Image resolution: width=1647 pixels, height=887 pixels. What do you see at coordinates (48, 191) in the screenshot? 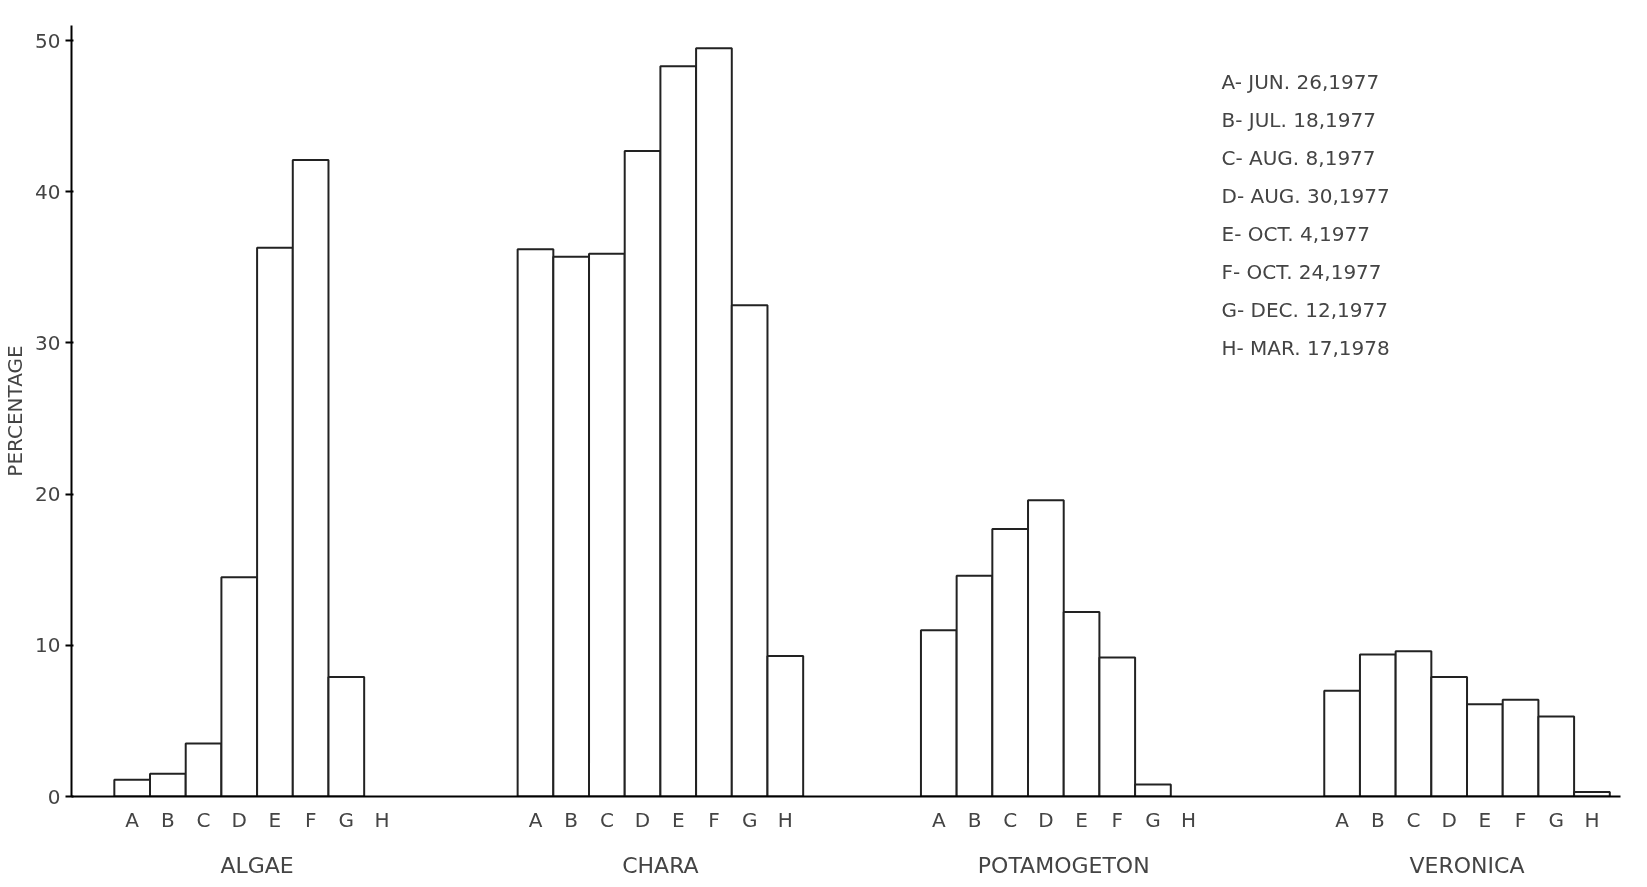
I see `y-tick-label: 40` at bounding box center [48, 191].